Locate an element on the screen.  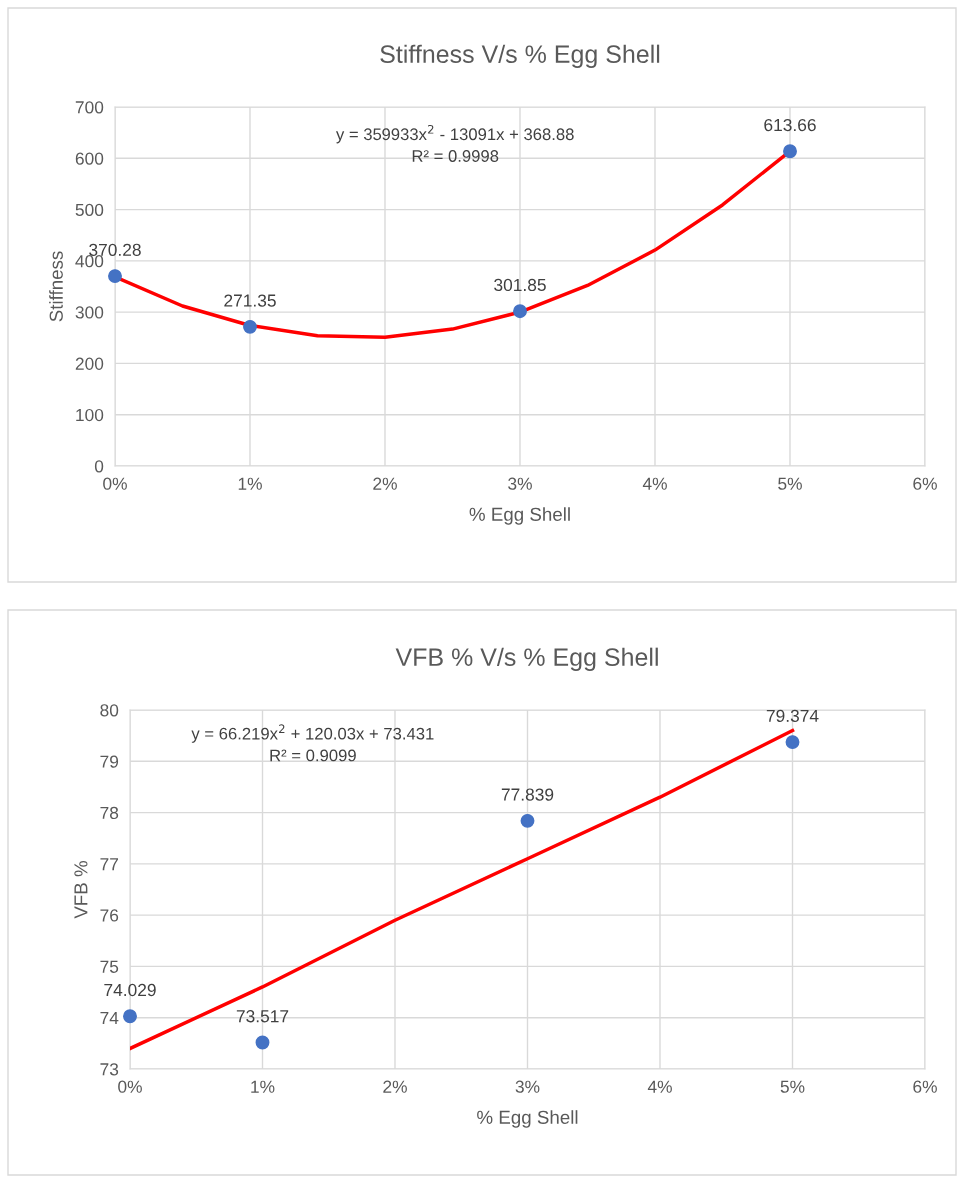
chart-title: VFB % V/s % Egg Shell is located at coordinates (526, 659).